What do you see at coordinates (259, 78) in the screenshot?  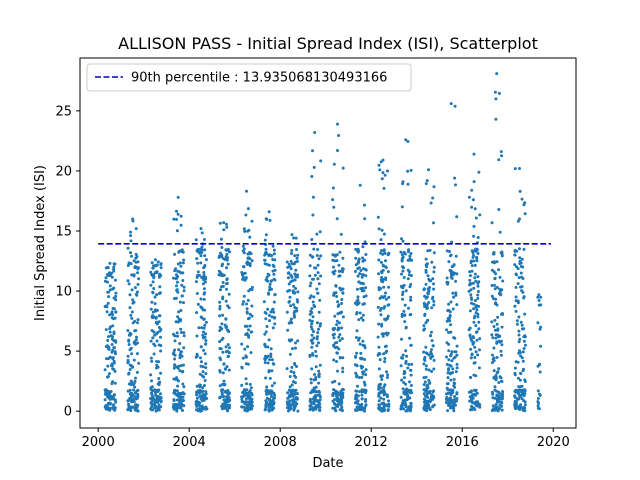 I see `legend-label: 90th percentile : 13.935068130493166` at bounding box center [259, 78].